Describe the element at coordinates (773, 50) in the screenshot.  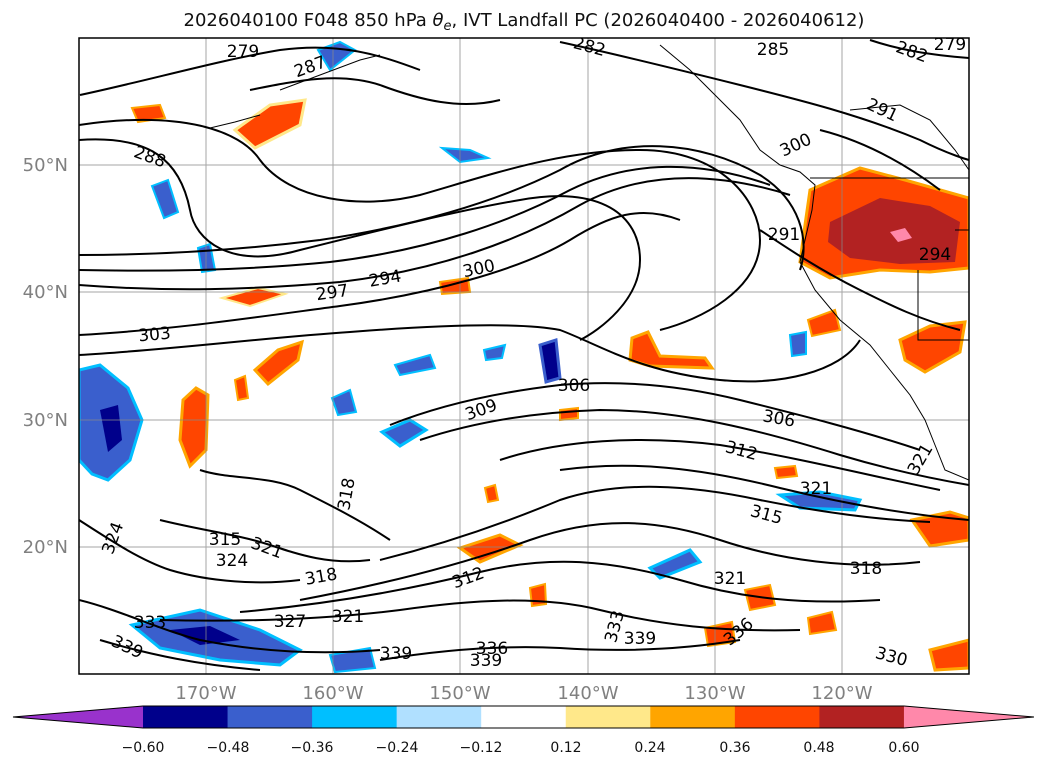
I see `contour-label-285: 285` at that location.